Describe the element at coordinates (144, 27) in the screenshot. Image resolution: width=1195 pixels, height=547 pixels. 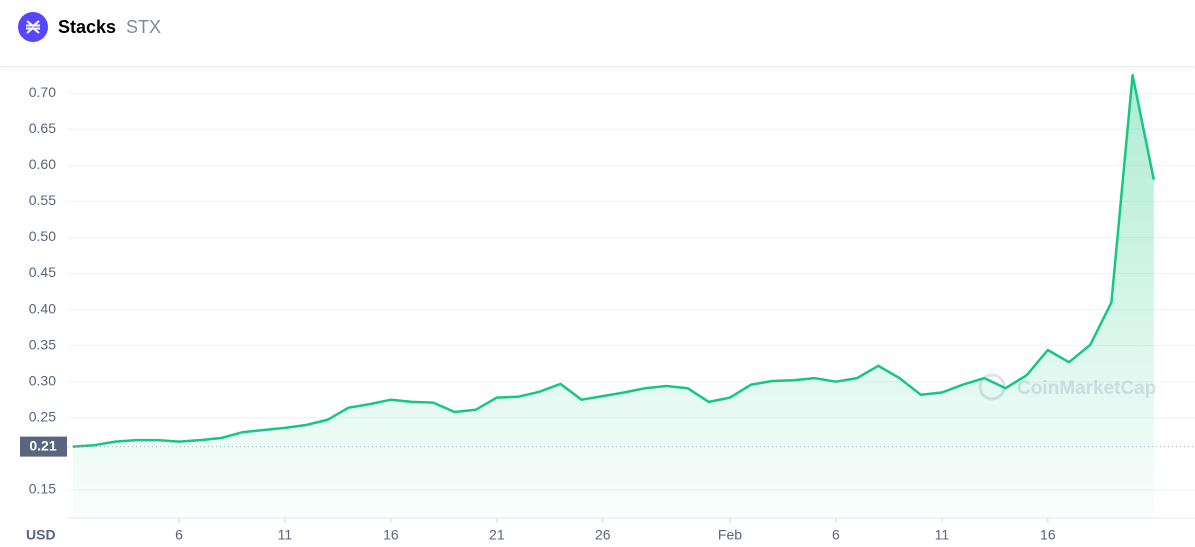
I see `coin-symbol: STX` at that location.